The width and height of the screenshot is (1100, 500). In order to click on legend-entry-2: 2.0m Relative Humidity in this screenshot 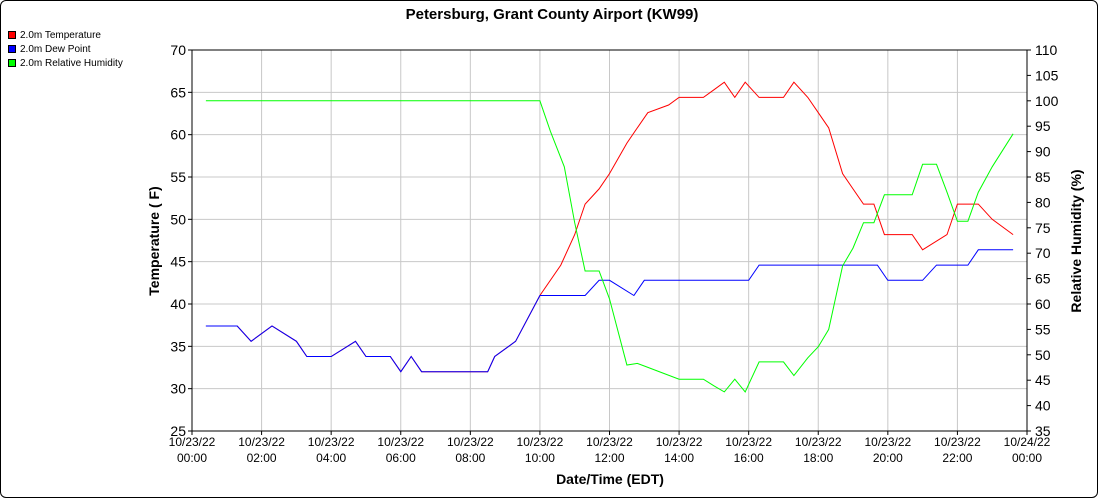, I will do `click(65, 63)`.